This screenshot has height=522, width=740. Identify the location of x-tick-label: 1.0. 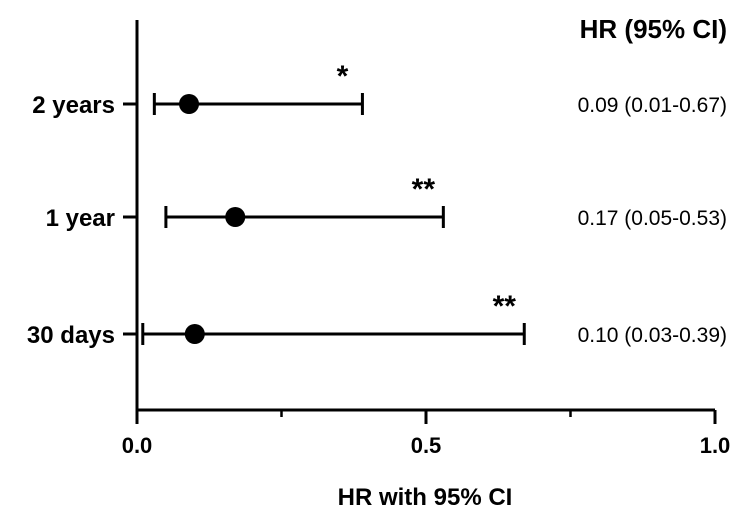
(715, 445).